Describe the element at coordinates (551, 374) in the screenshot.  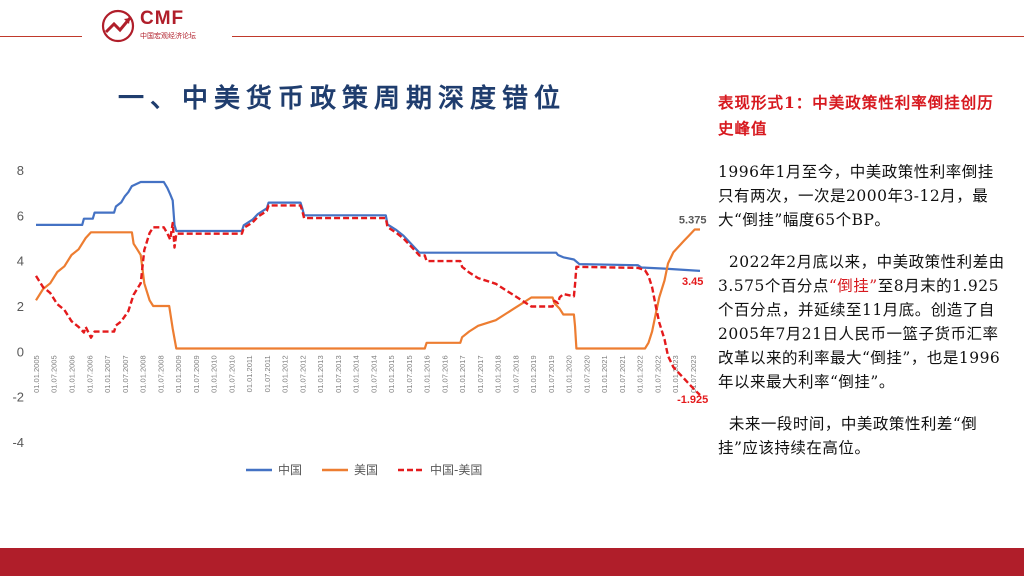
I see `x-tick-label: 01.07.2019` at that location.